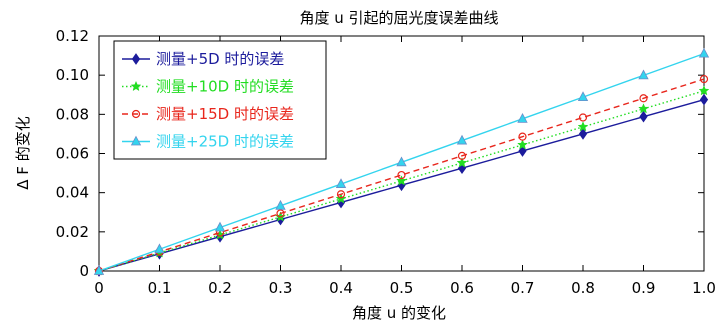 Image resolution: width=716 pixels, height=327 pixels. I want to click on x-tick-label: 0.3, so click(281, 288).